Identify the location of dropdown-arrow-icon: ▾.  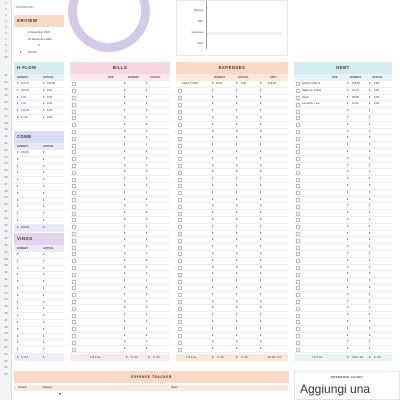
(60, 393).